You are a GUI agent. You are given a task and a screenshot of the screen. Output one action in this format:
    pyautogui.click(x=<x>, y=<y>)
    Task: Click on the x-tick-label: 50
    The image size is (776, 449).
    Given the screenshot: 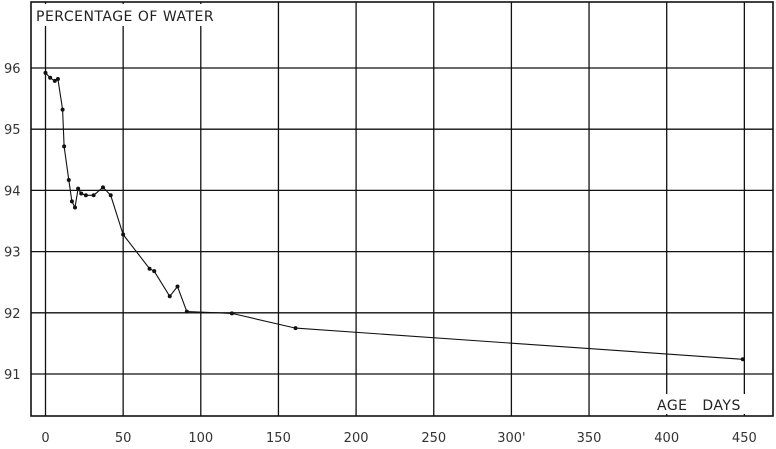 What is the action you would take?
    pyautogui.click(x=123, y=438)
    